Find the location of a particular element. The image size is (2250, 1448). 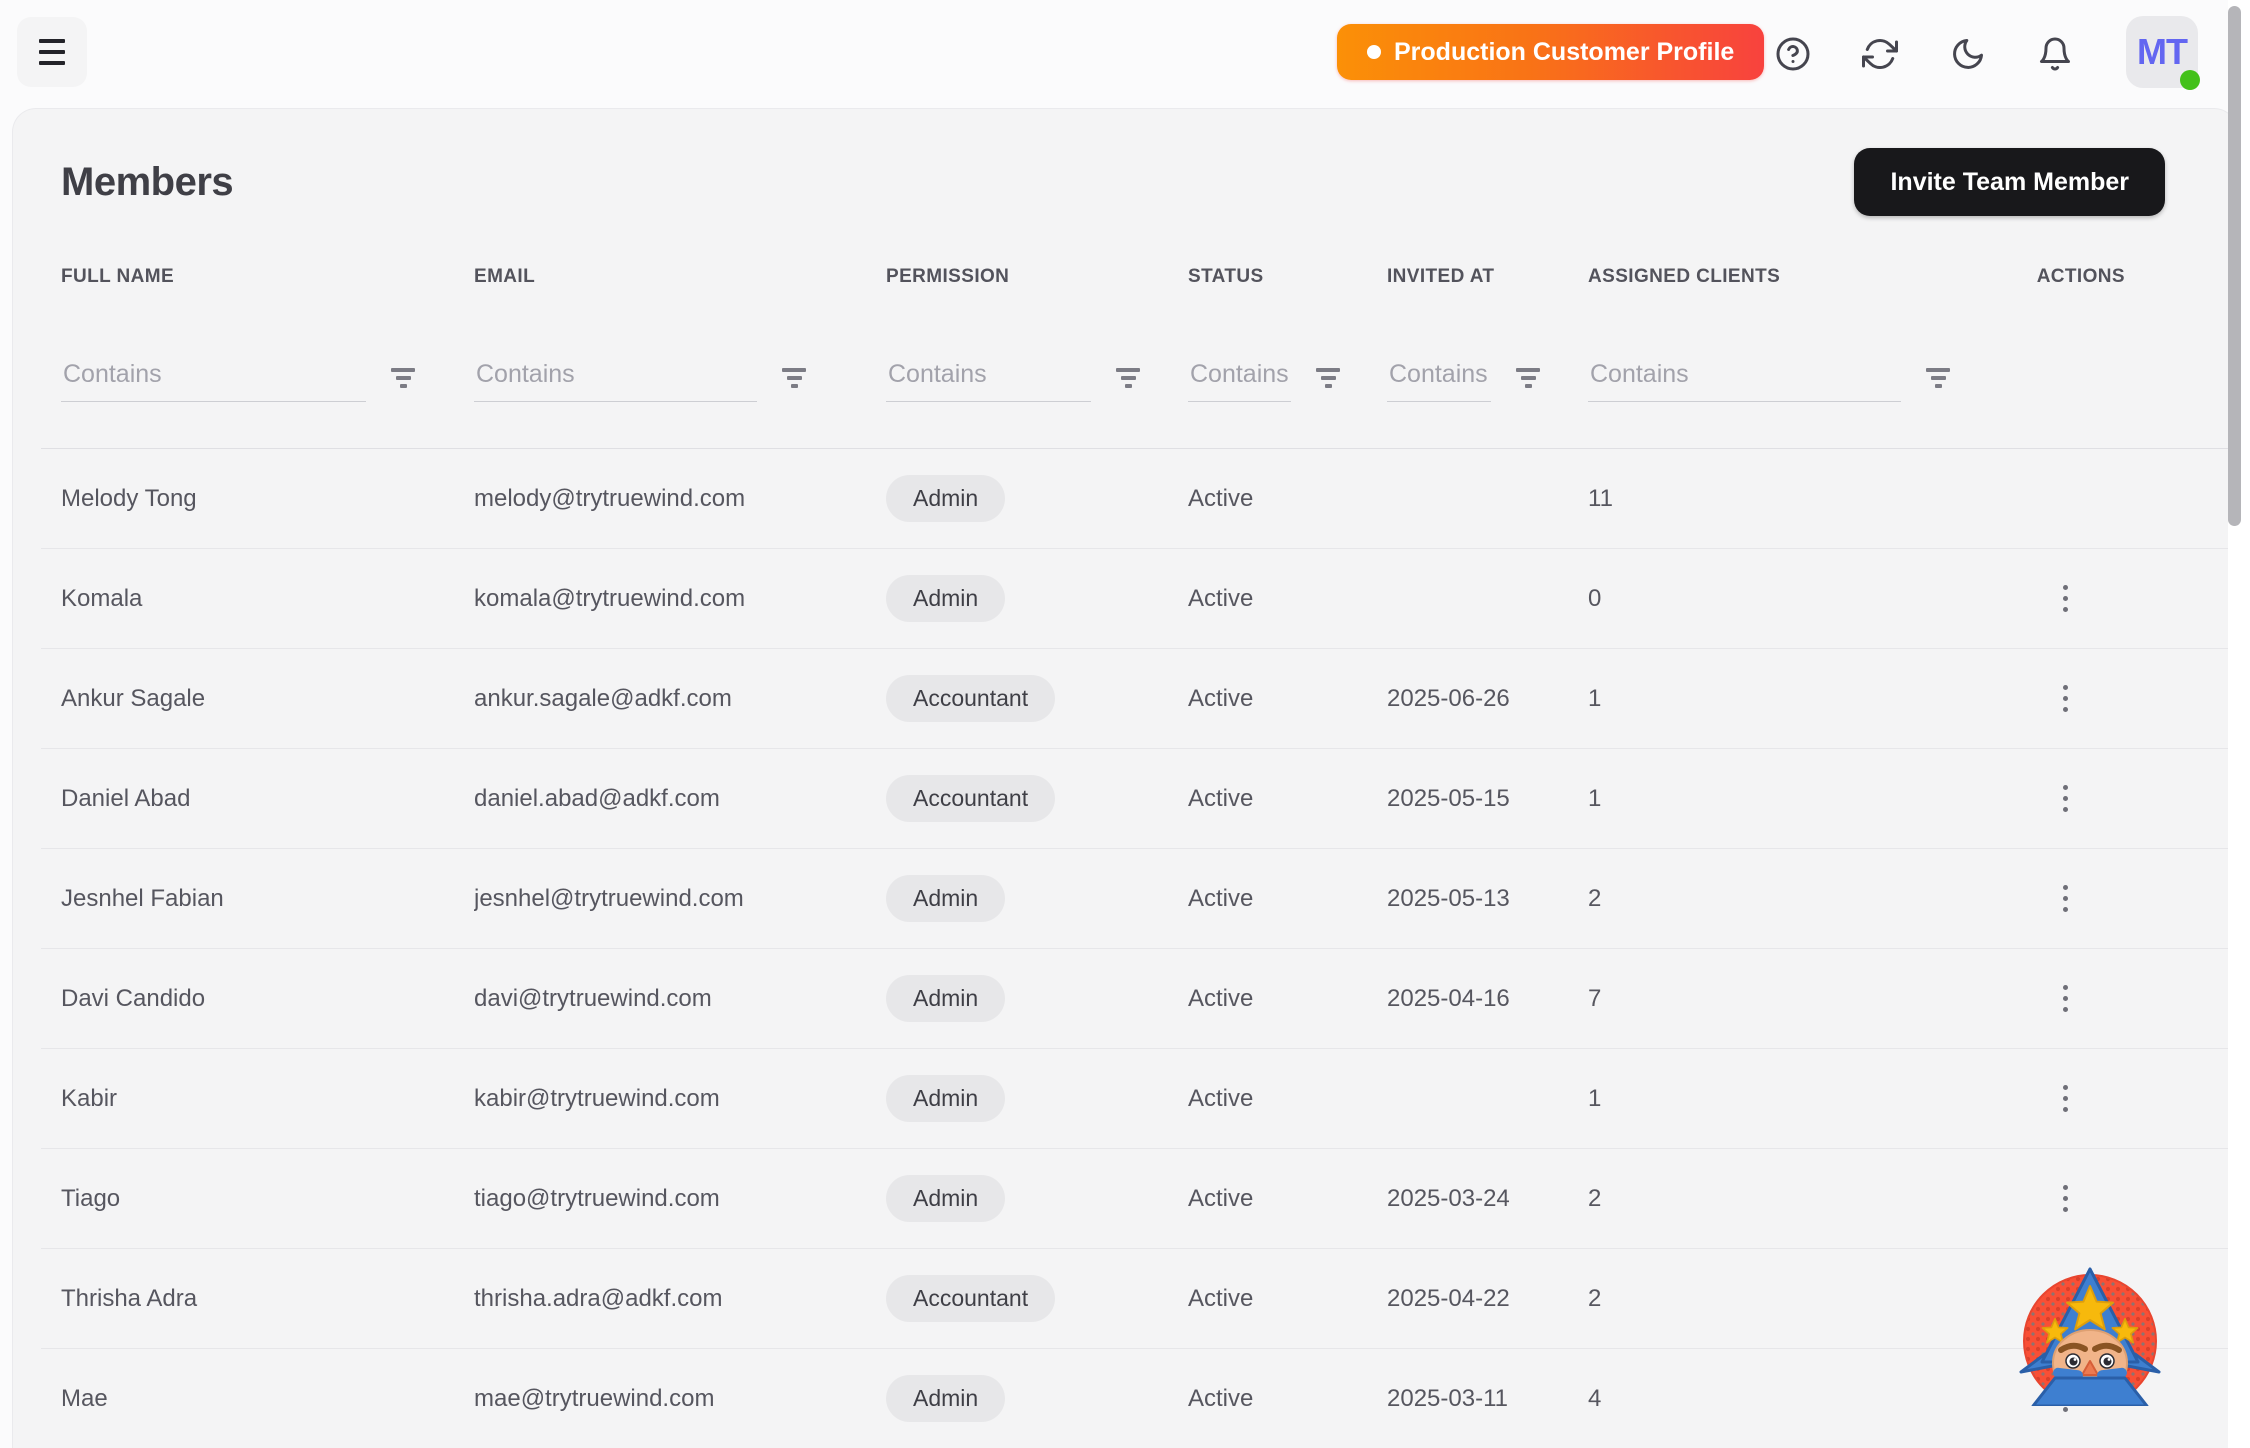

refresh-button is located at coordinates (1880, 54).